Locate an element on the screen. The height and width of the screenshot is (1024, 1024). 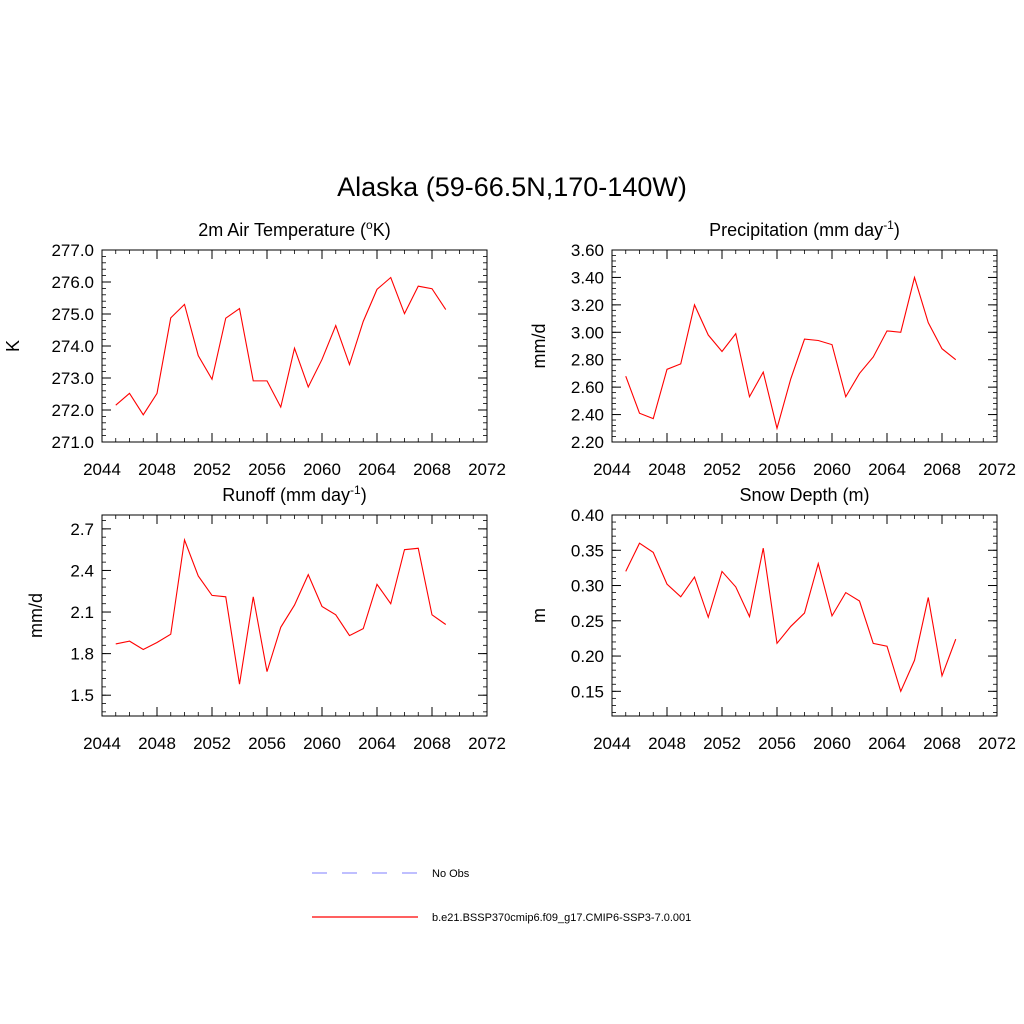
panel-title-runoff: Runoff (mm day-1) is located at coordinates (294, 494).